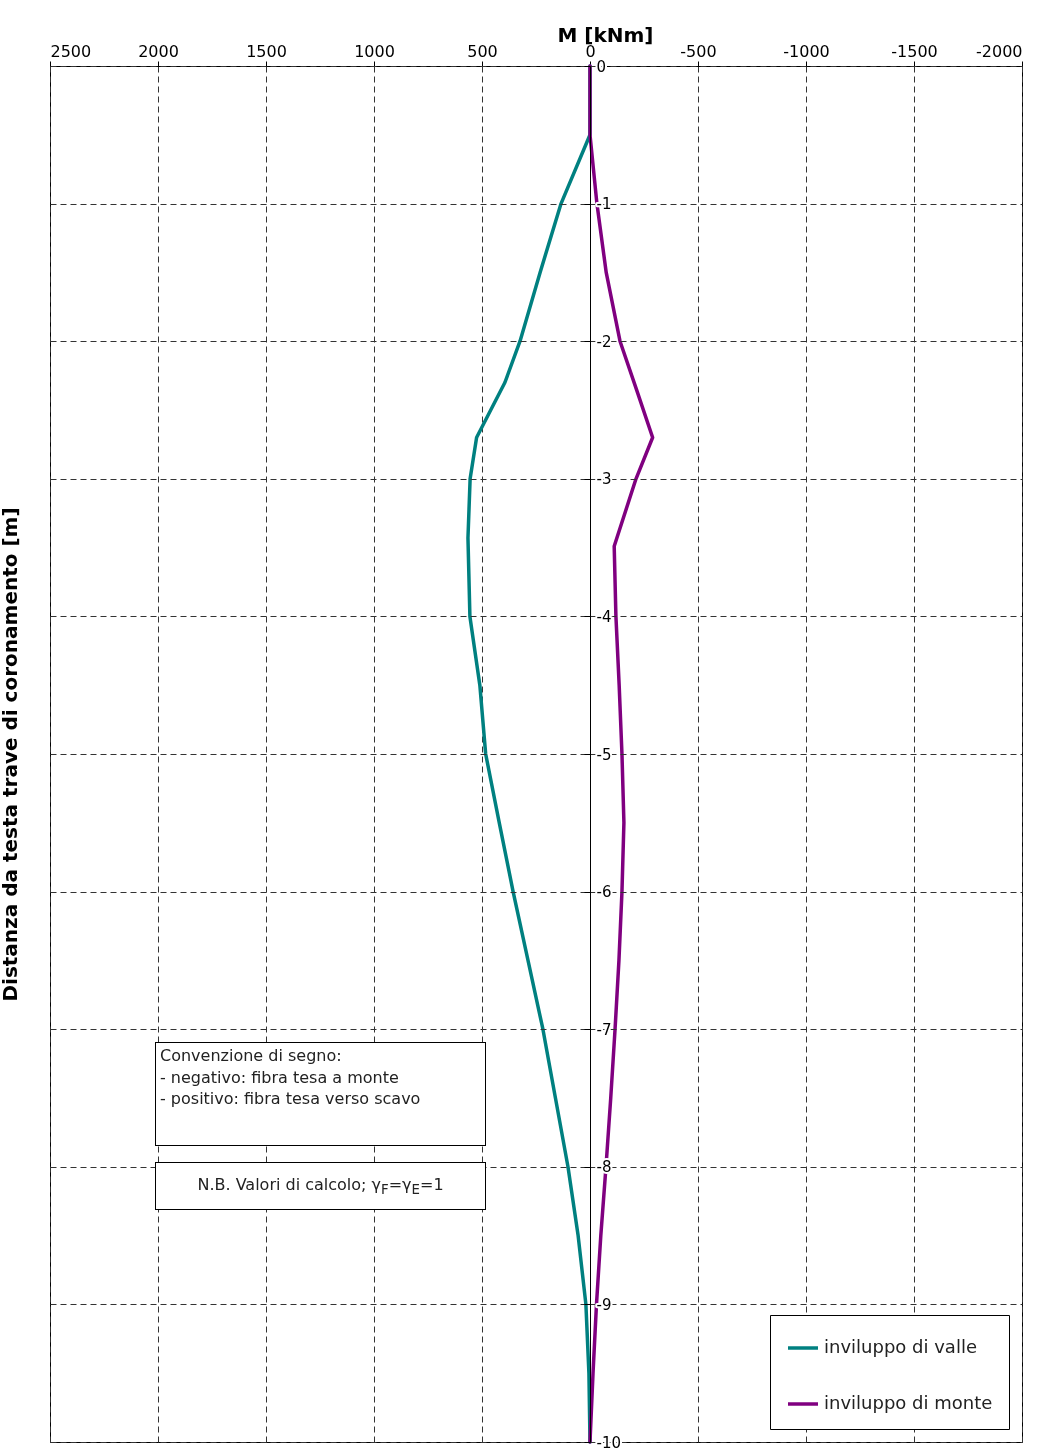  Describe the element at coordinates (698, 51) in the screenshot. I see `x-tick-label: -500` at that location.